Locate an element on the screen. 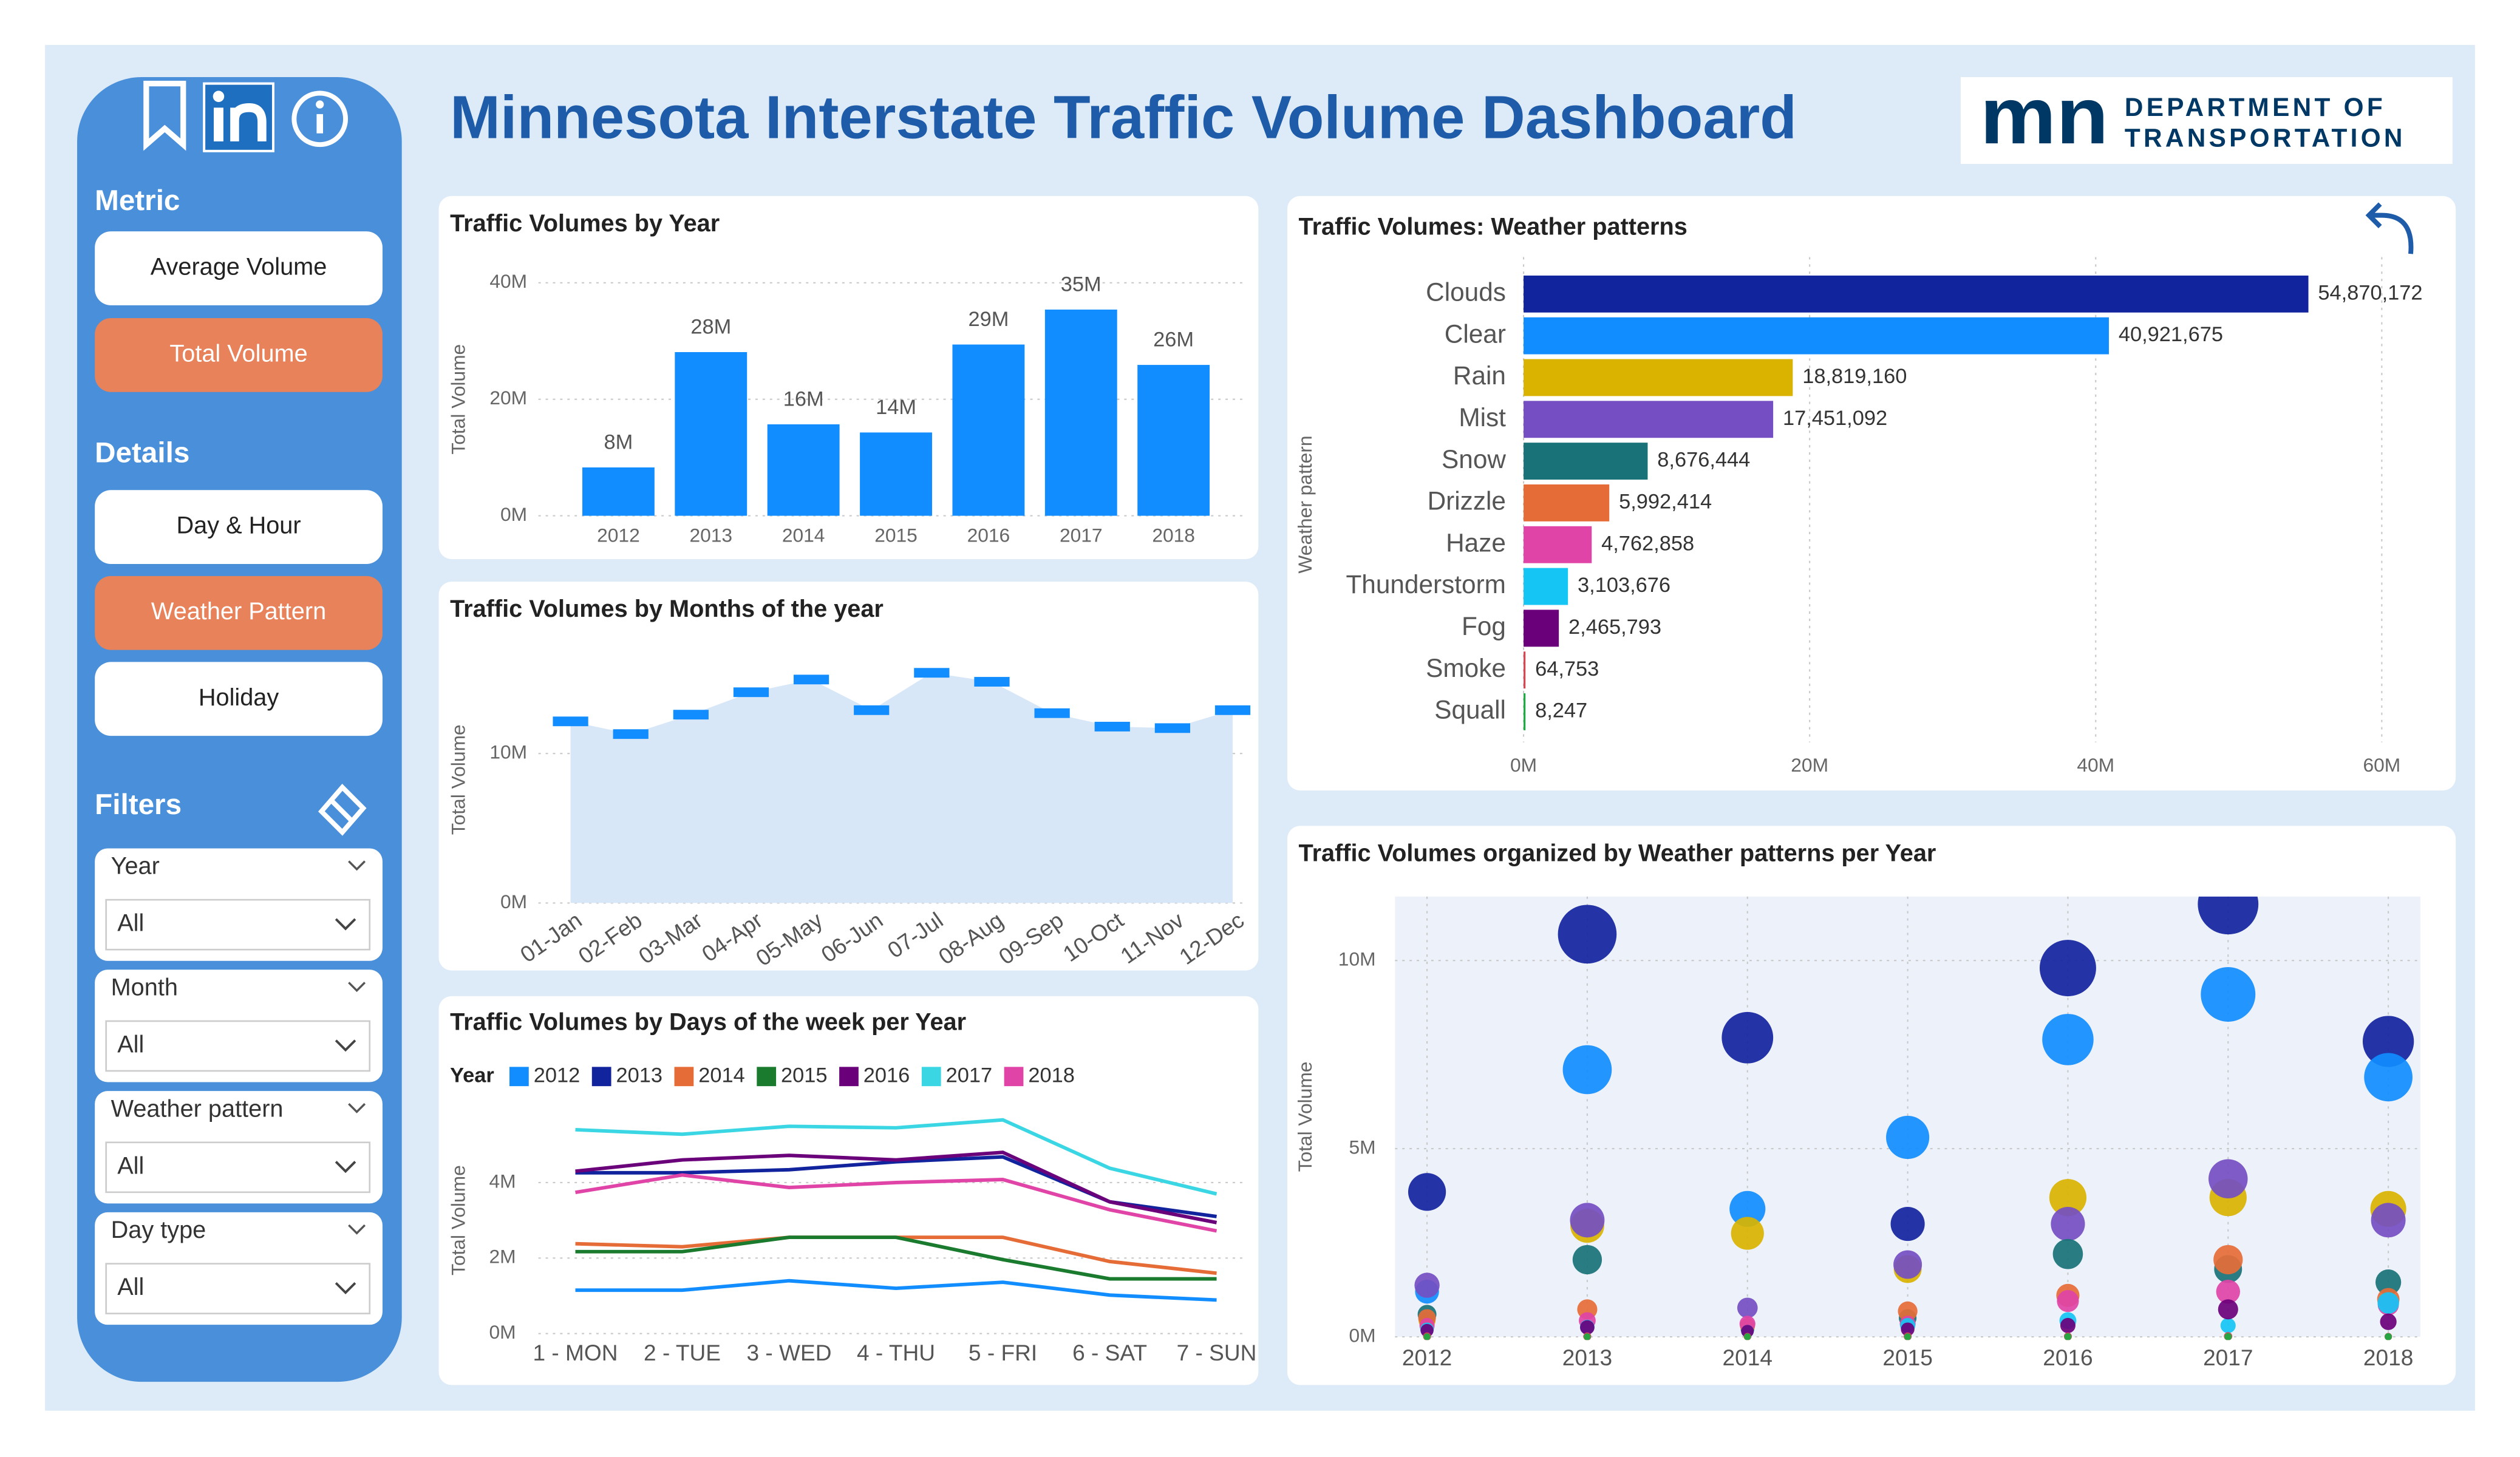 This screenshot has height=1457, width=2520. x-tick-label: 20M is located at coordinates (1809, 765).